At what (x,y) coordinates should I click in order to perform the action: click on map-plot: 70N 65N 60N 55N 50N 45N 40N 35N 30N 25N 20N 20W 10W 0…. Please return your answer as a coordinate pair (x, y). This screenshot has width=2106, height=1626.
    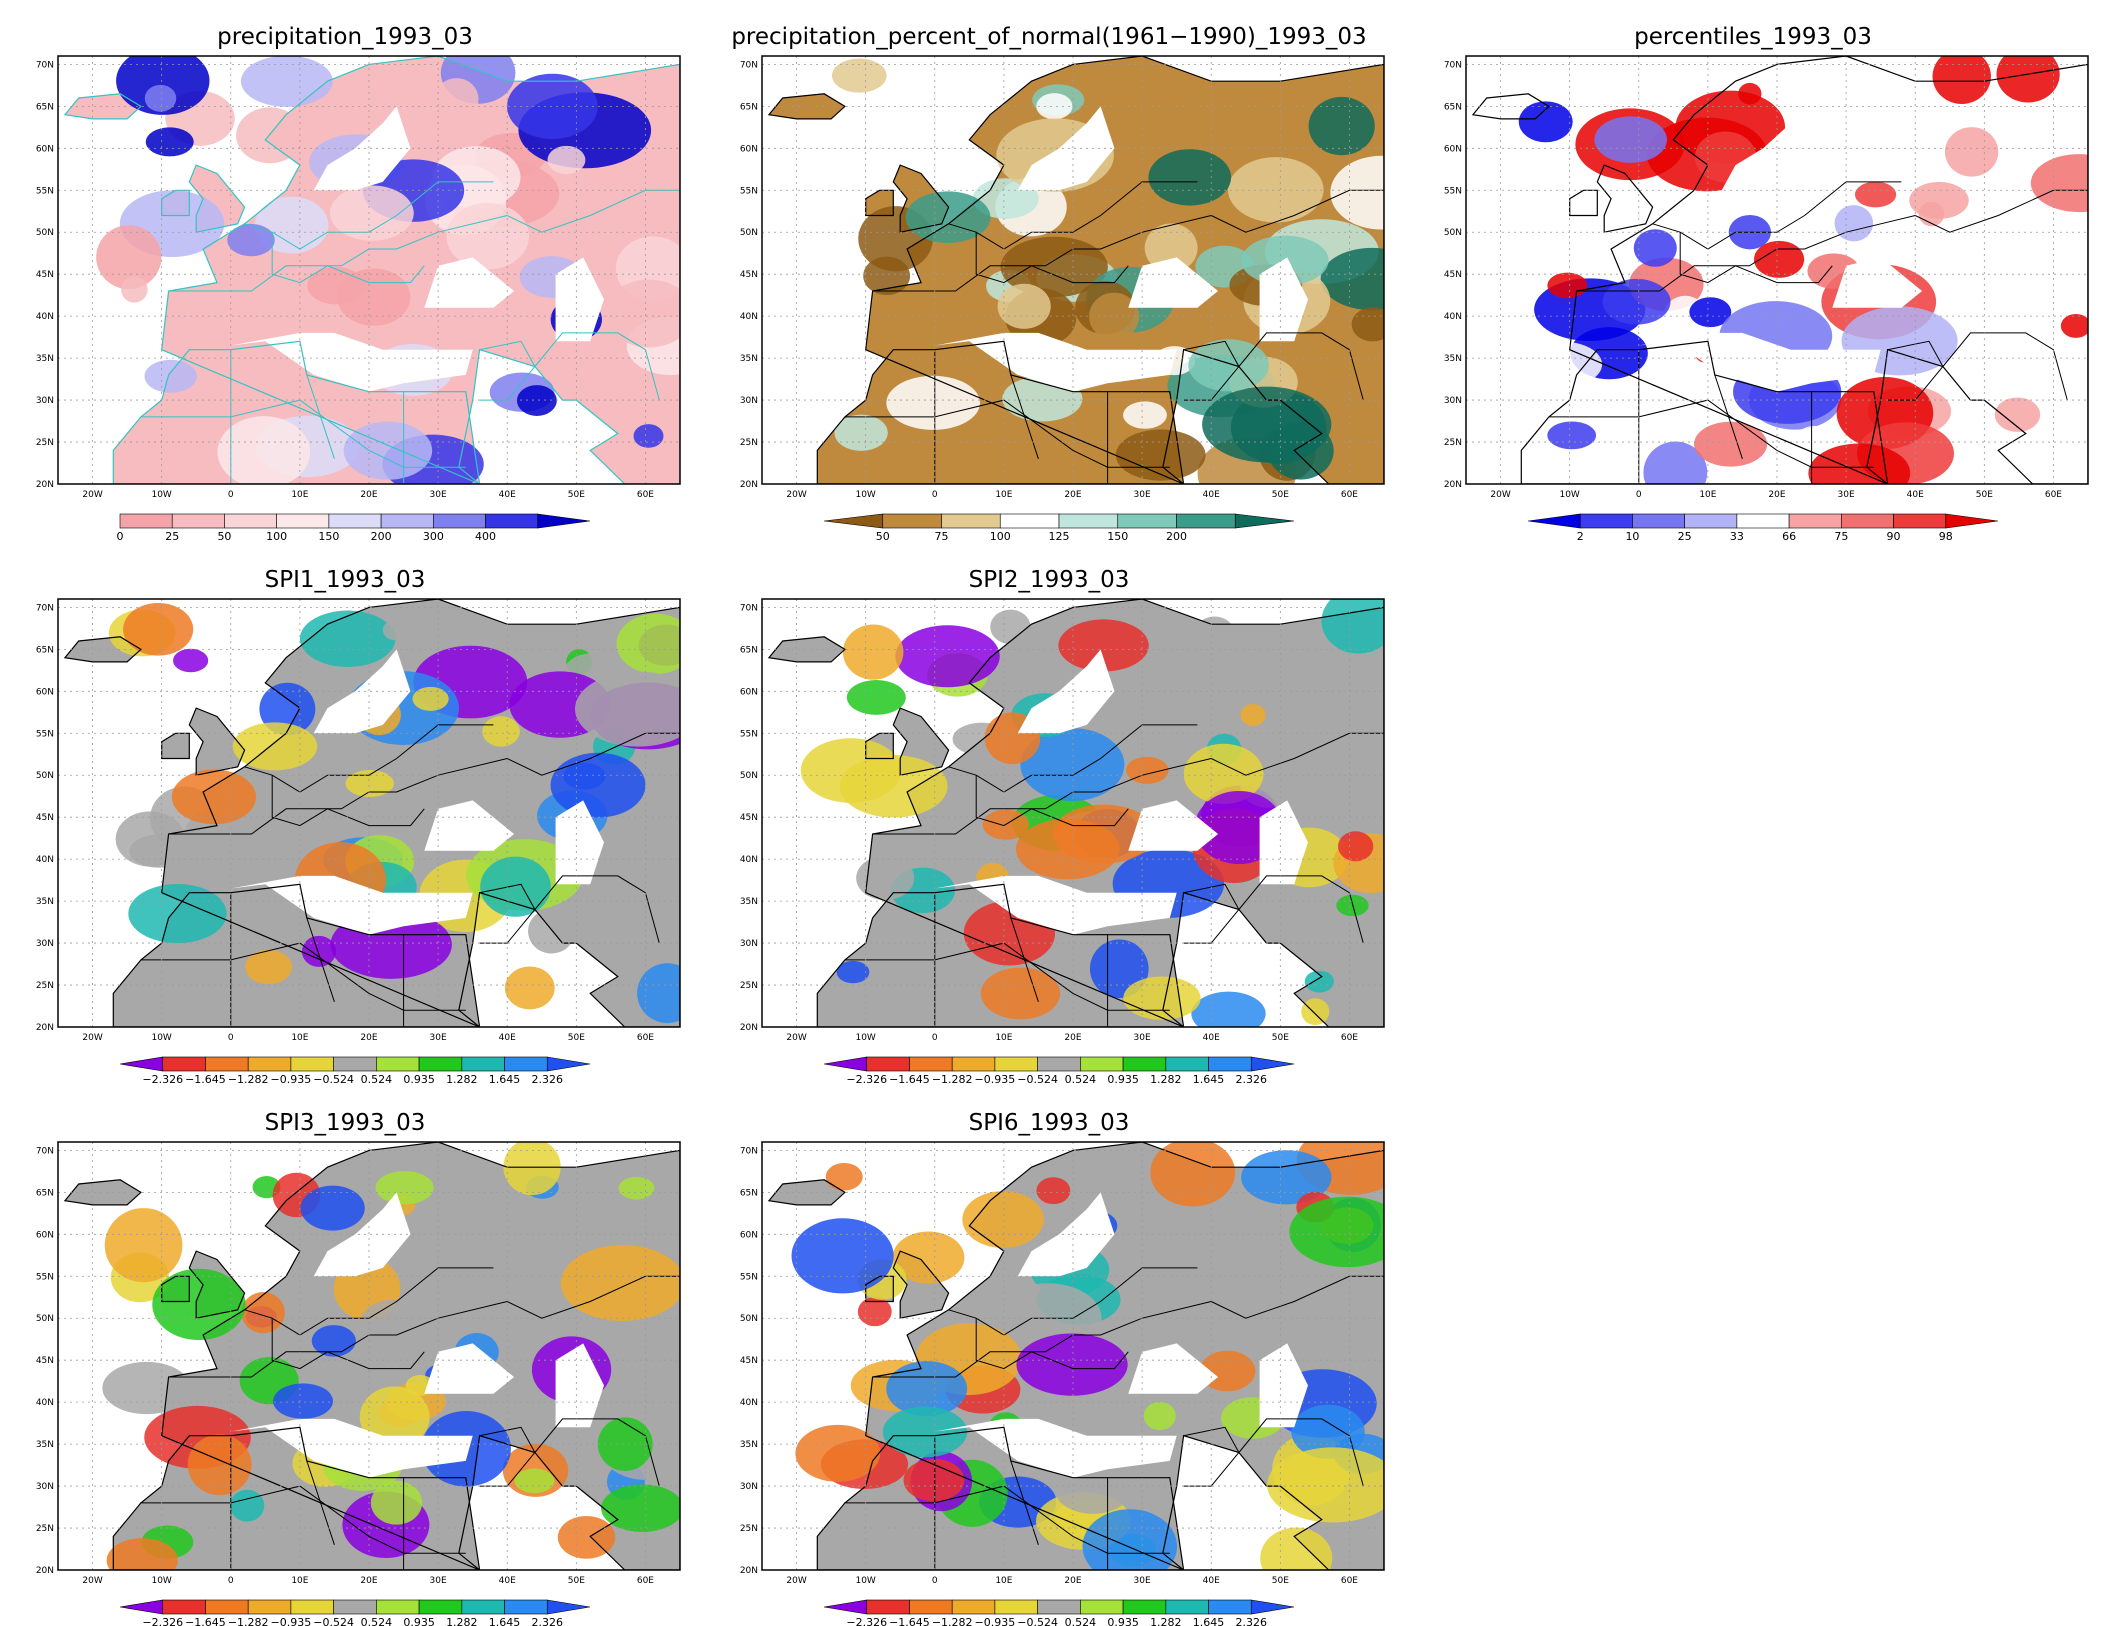
    Looking at the image, I should click on (1062, 297).